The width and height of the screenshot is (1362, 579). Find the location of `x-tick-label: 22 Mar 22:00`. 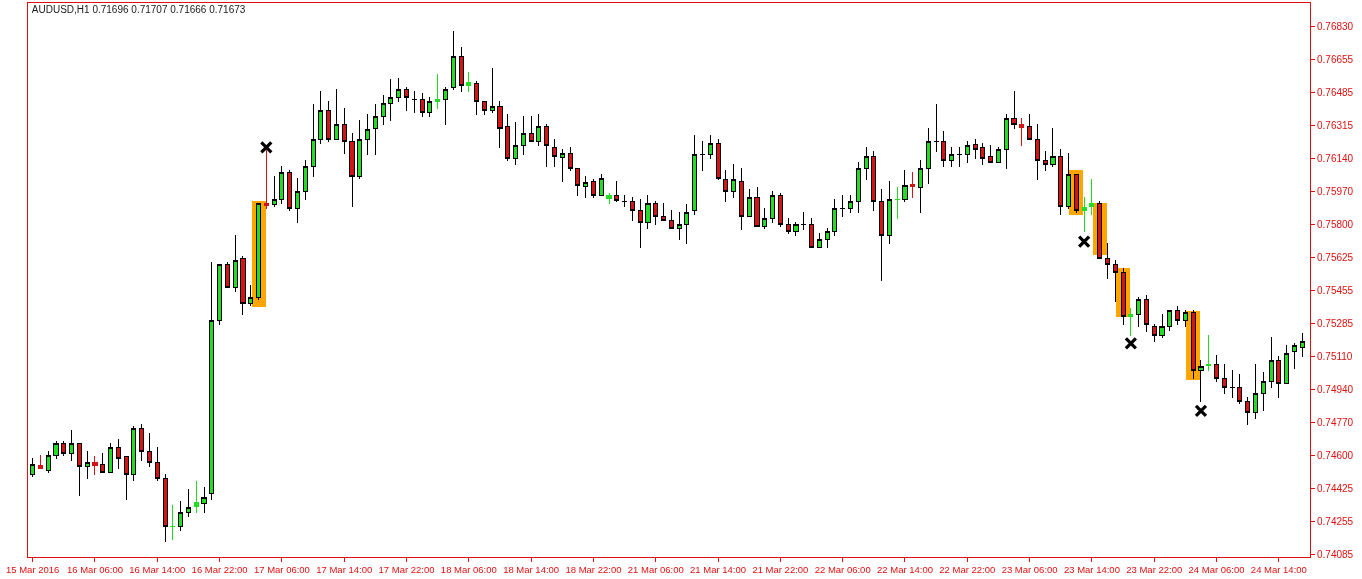

x-tick-label: 22 Mar 22:00 is located at coordinates (967, 570).